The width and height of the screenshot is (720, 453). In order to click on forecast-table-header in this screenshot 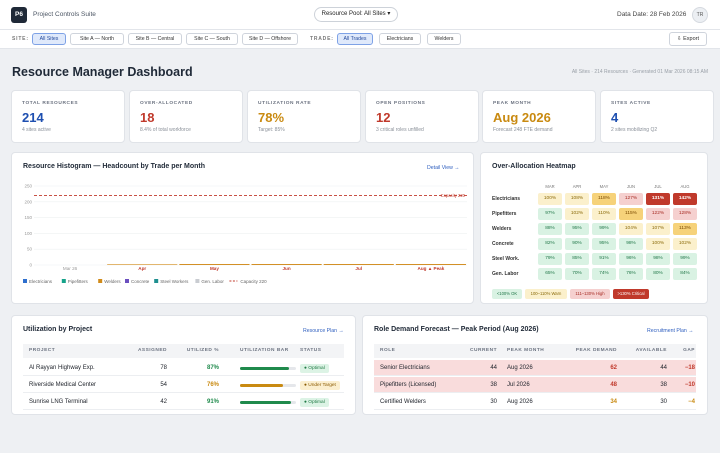, I will do `click(535, 351)`.